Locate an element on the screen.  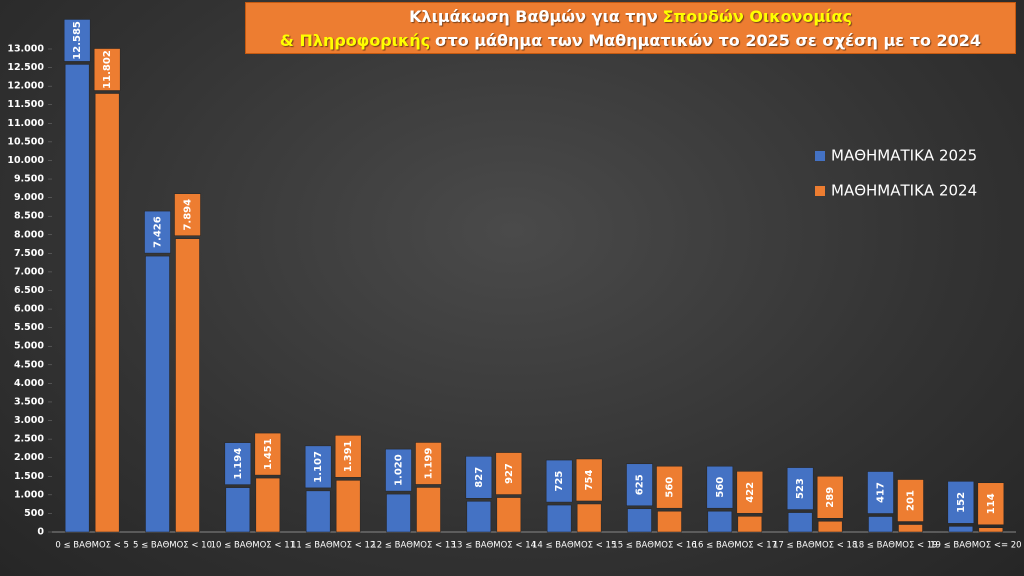
data-label: 754 is located at coordinates (589, 480).